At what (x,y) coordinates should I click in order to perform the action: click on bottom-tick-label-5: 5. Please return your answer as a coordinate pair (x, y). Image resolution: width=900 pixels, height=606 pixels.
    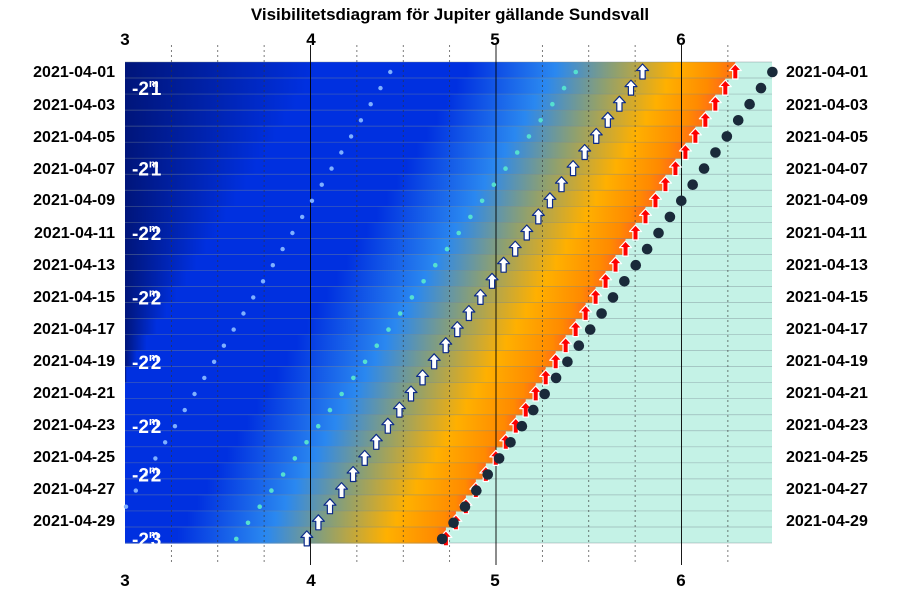
    Looking at the image, I should click on (494, 580).